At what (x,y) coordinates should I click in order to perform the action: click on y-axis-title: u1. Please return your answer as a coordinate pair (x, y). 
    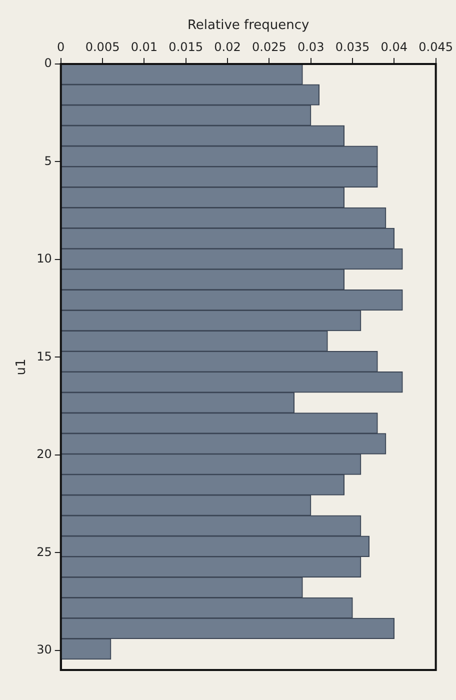
    Looking at the image, I should click on (22, 367).